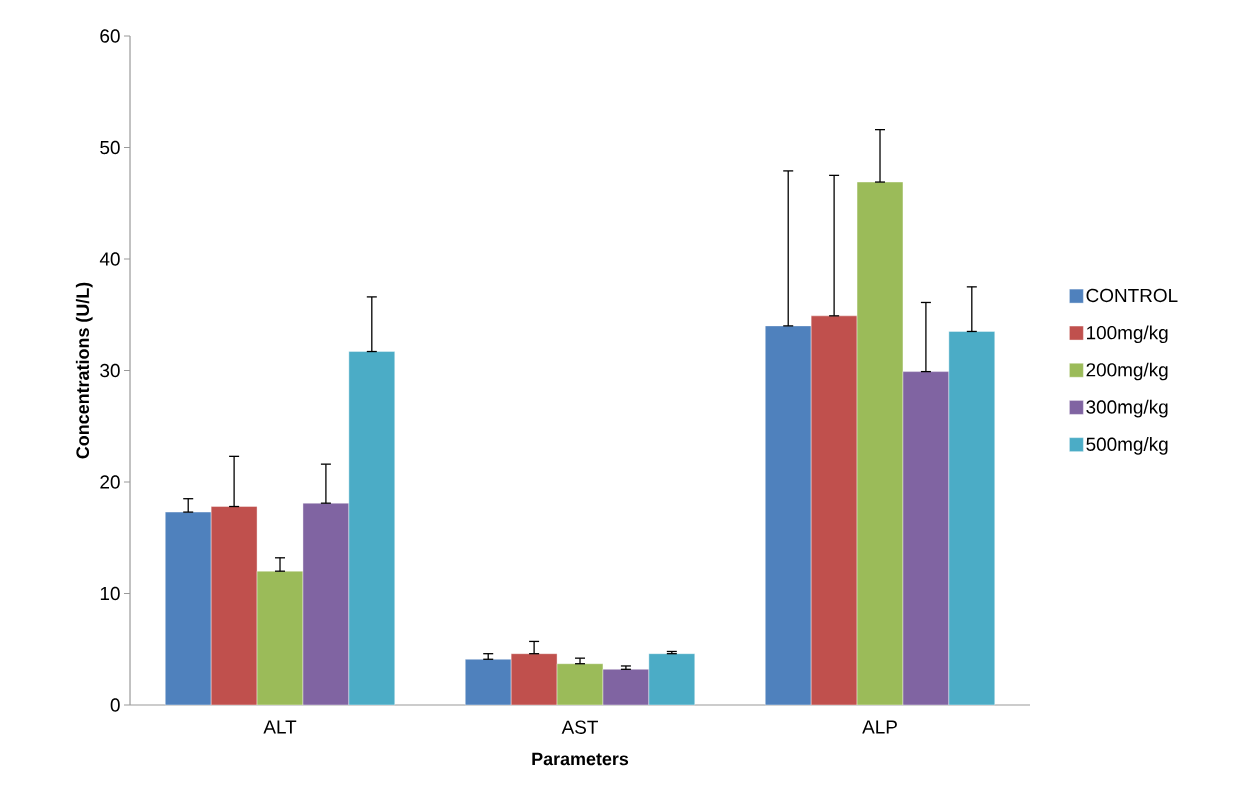 The width and height of the screenshot is (1248, 805). I want to click on y-axis-title: Concentrations (U/L), so click(84, 370).